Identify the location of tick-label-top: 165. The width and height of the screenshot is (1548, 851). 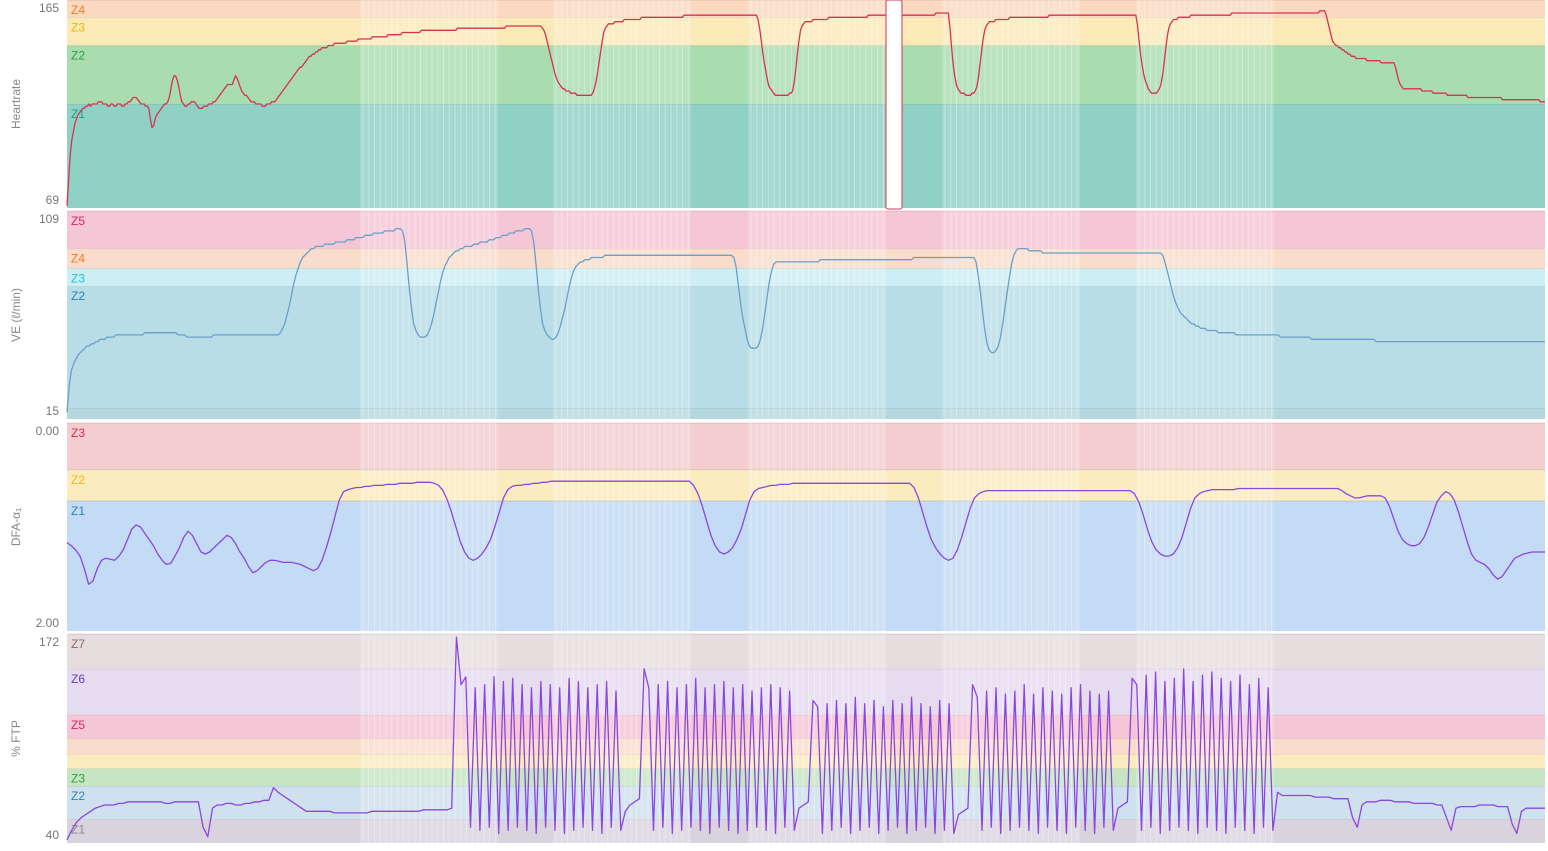
(49, 8).